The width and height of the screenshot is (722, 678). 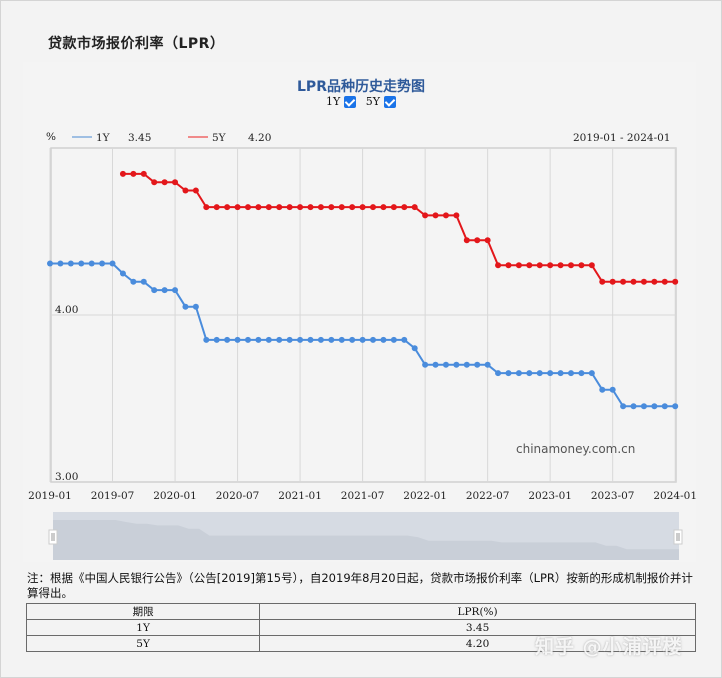 What do you see at coordinates (381, 101) in the screenshot?
I see `toggle-5y: 5Y` at bounding box center [381, 101].